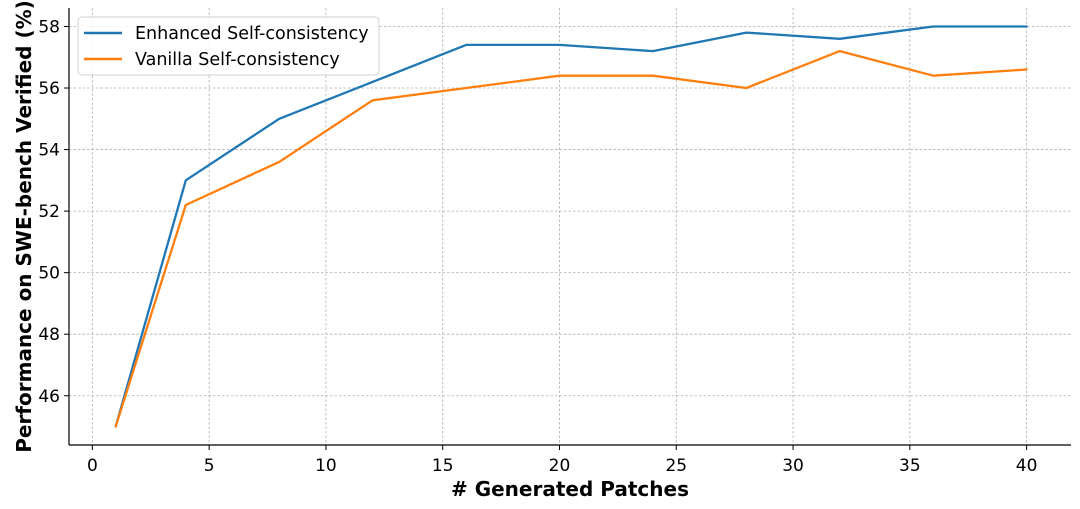  Describe the element at coordinates (49, 89) in the screenshot. I see `y-tick-label: 56` at that location.